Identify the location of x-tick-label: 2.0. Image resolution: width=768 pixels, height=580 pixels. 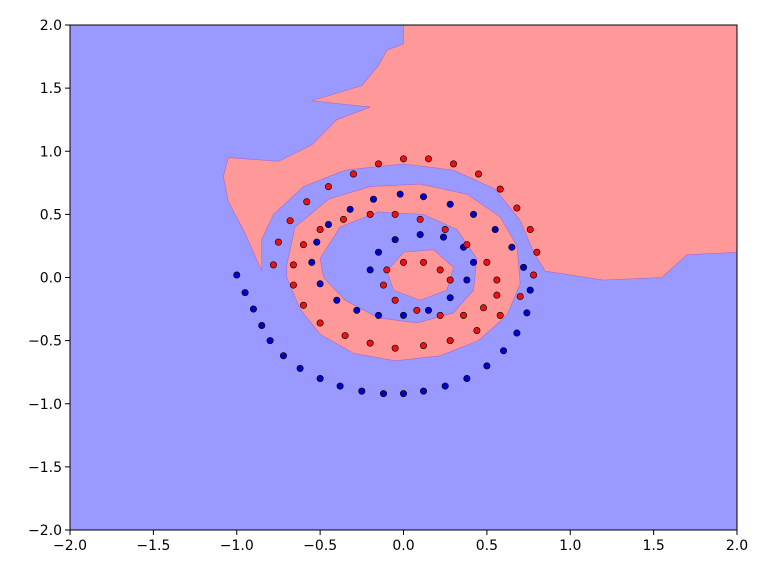
(737, 546).